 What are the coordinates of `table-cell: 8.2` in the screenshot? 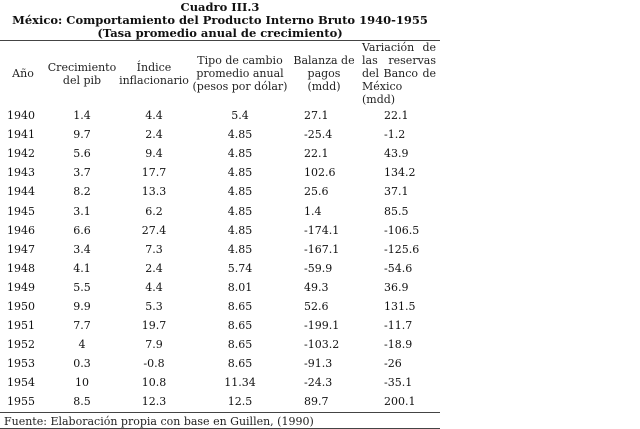 It's located at (82, 192).